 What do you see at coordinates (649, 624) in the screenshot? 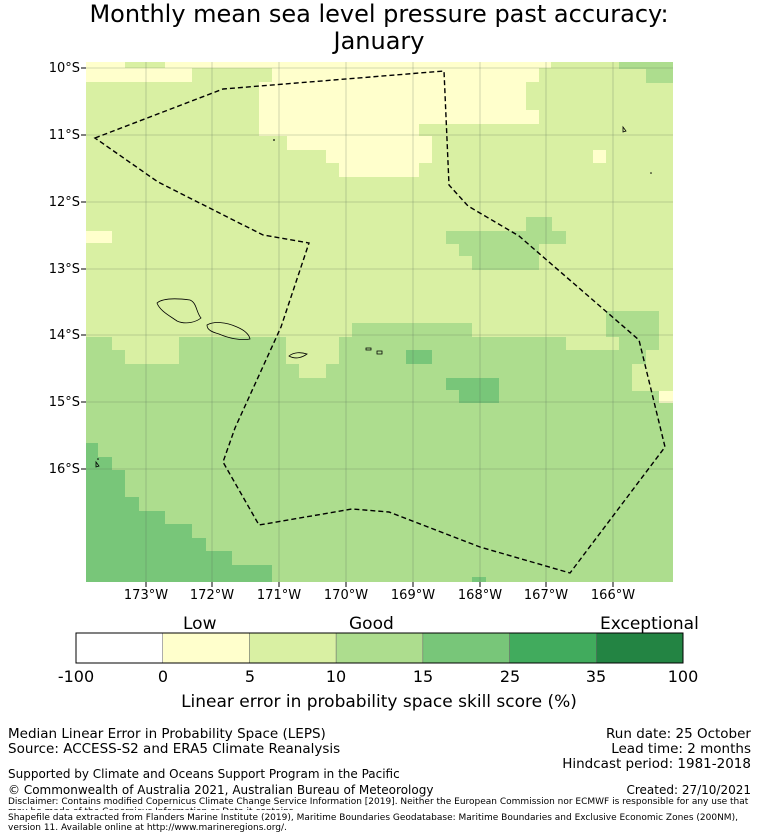
I see `colorbar-category-exceptional: Exceptional` at bounding box center [649, 624].